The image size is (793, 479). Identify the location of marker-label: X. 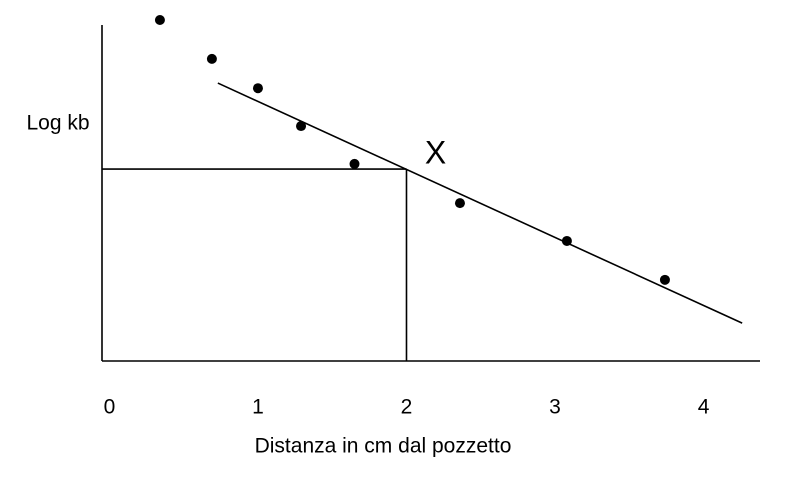
(435, 152).